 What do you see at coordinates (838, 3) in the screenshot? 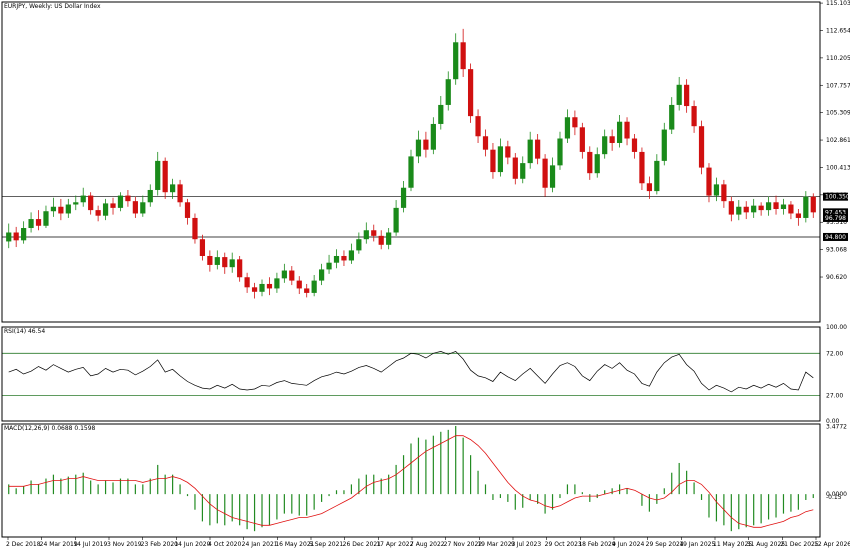
I see `y-tick-label: 115.103` at bounding box center [838, 3].